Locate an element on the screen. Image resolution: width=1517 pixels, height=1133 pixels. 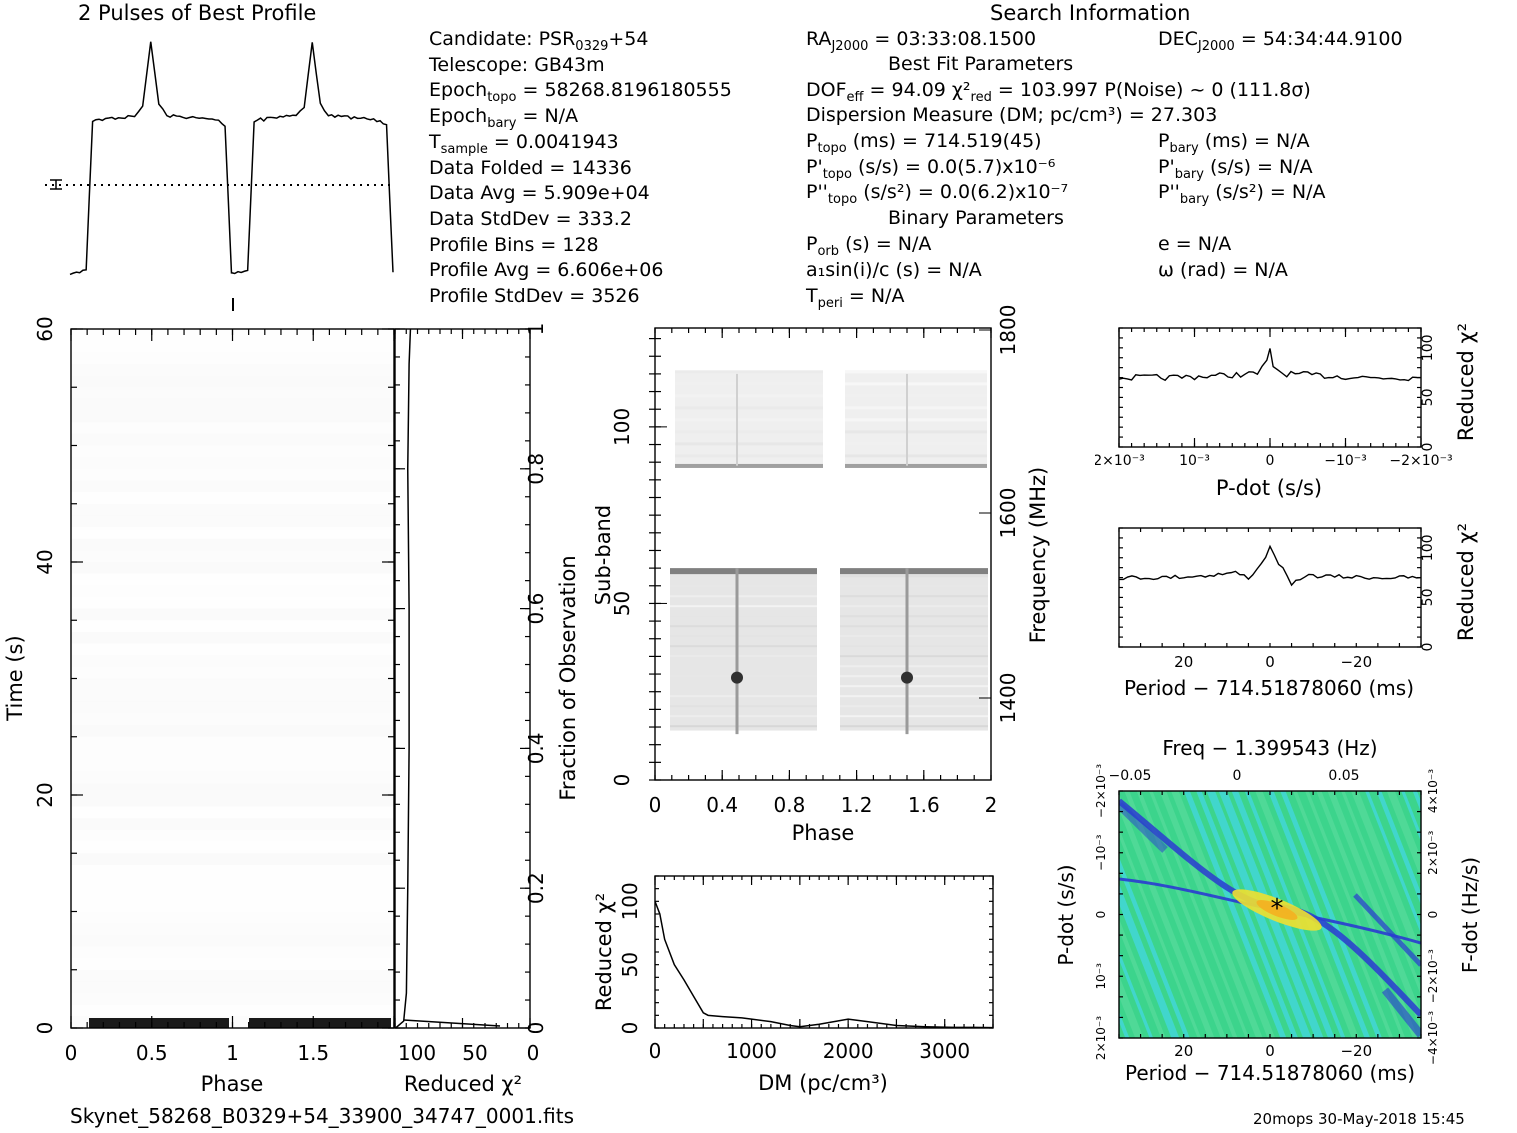
pdot-ytick-label: 50 is located at coordinates (1428, 398).